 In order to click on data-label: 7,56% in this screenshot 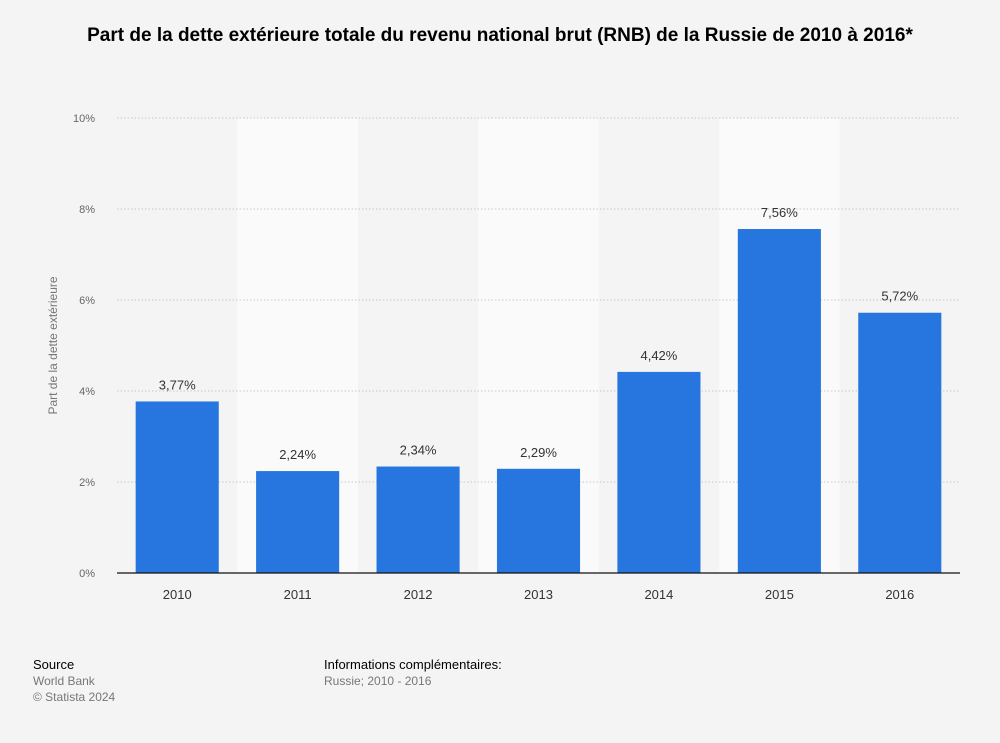, I will do `click(779, 212)`.